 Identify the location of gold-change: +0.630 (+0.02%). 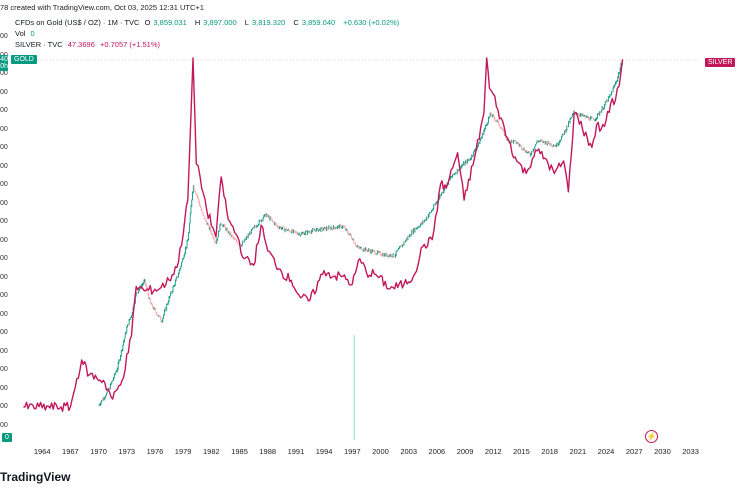
(371, 22).